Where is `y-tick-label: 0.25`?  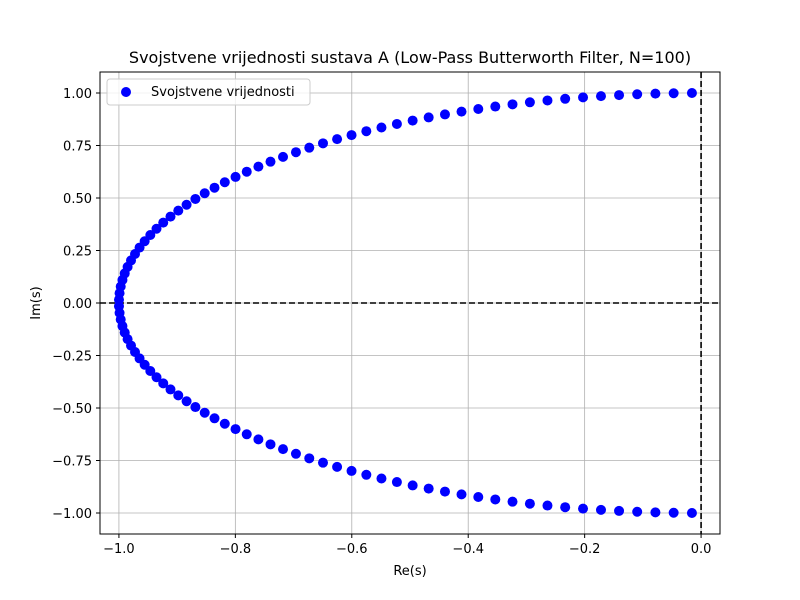
y-tick-label: 0.25 is located at coordinates (77, 252).